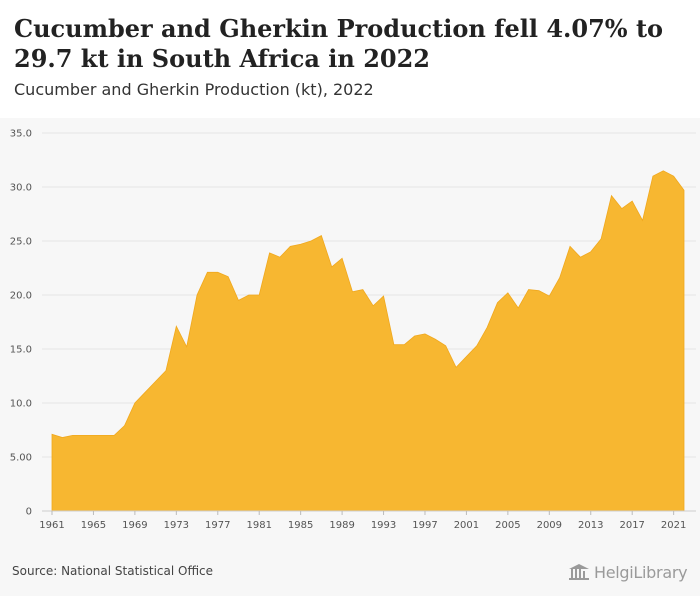 The image size is (700, 596). I want to click on logo-text: HelgiLibrary, so click(641, 572).